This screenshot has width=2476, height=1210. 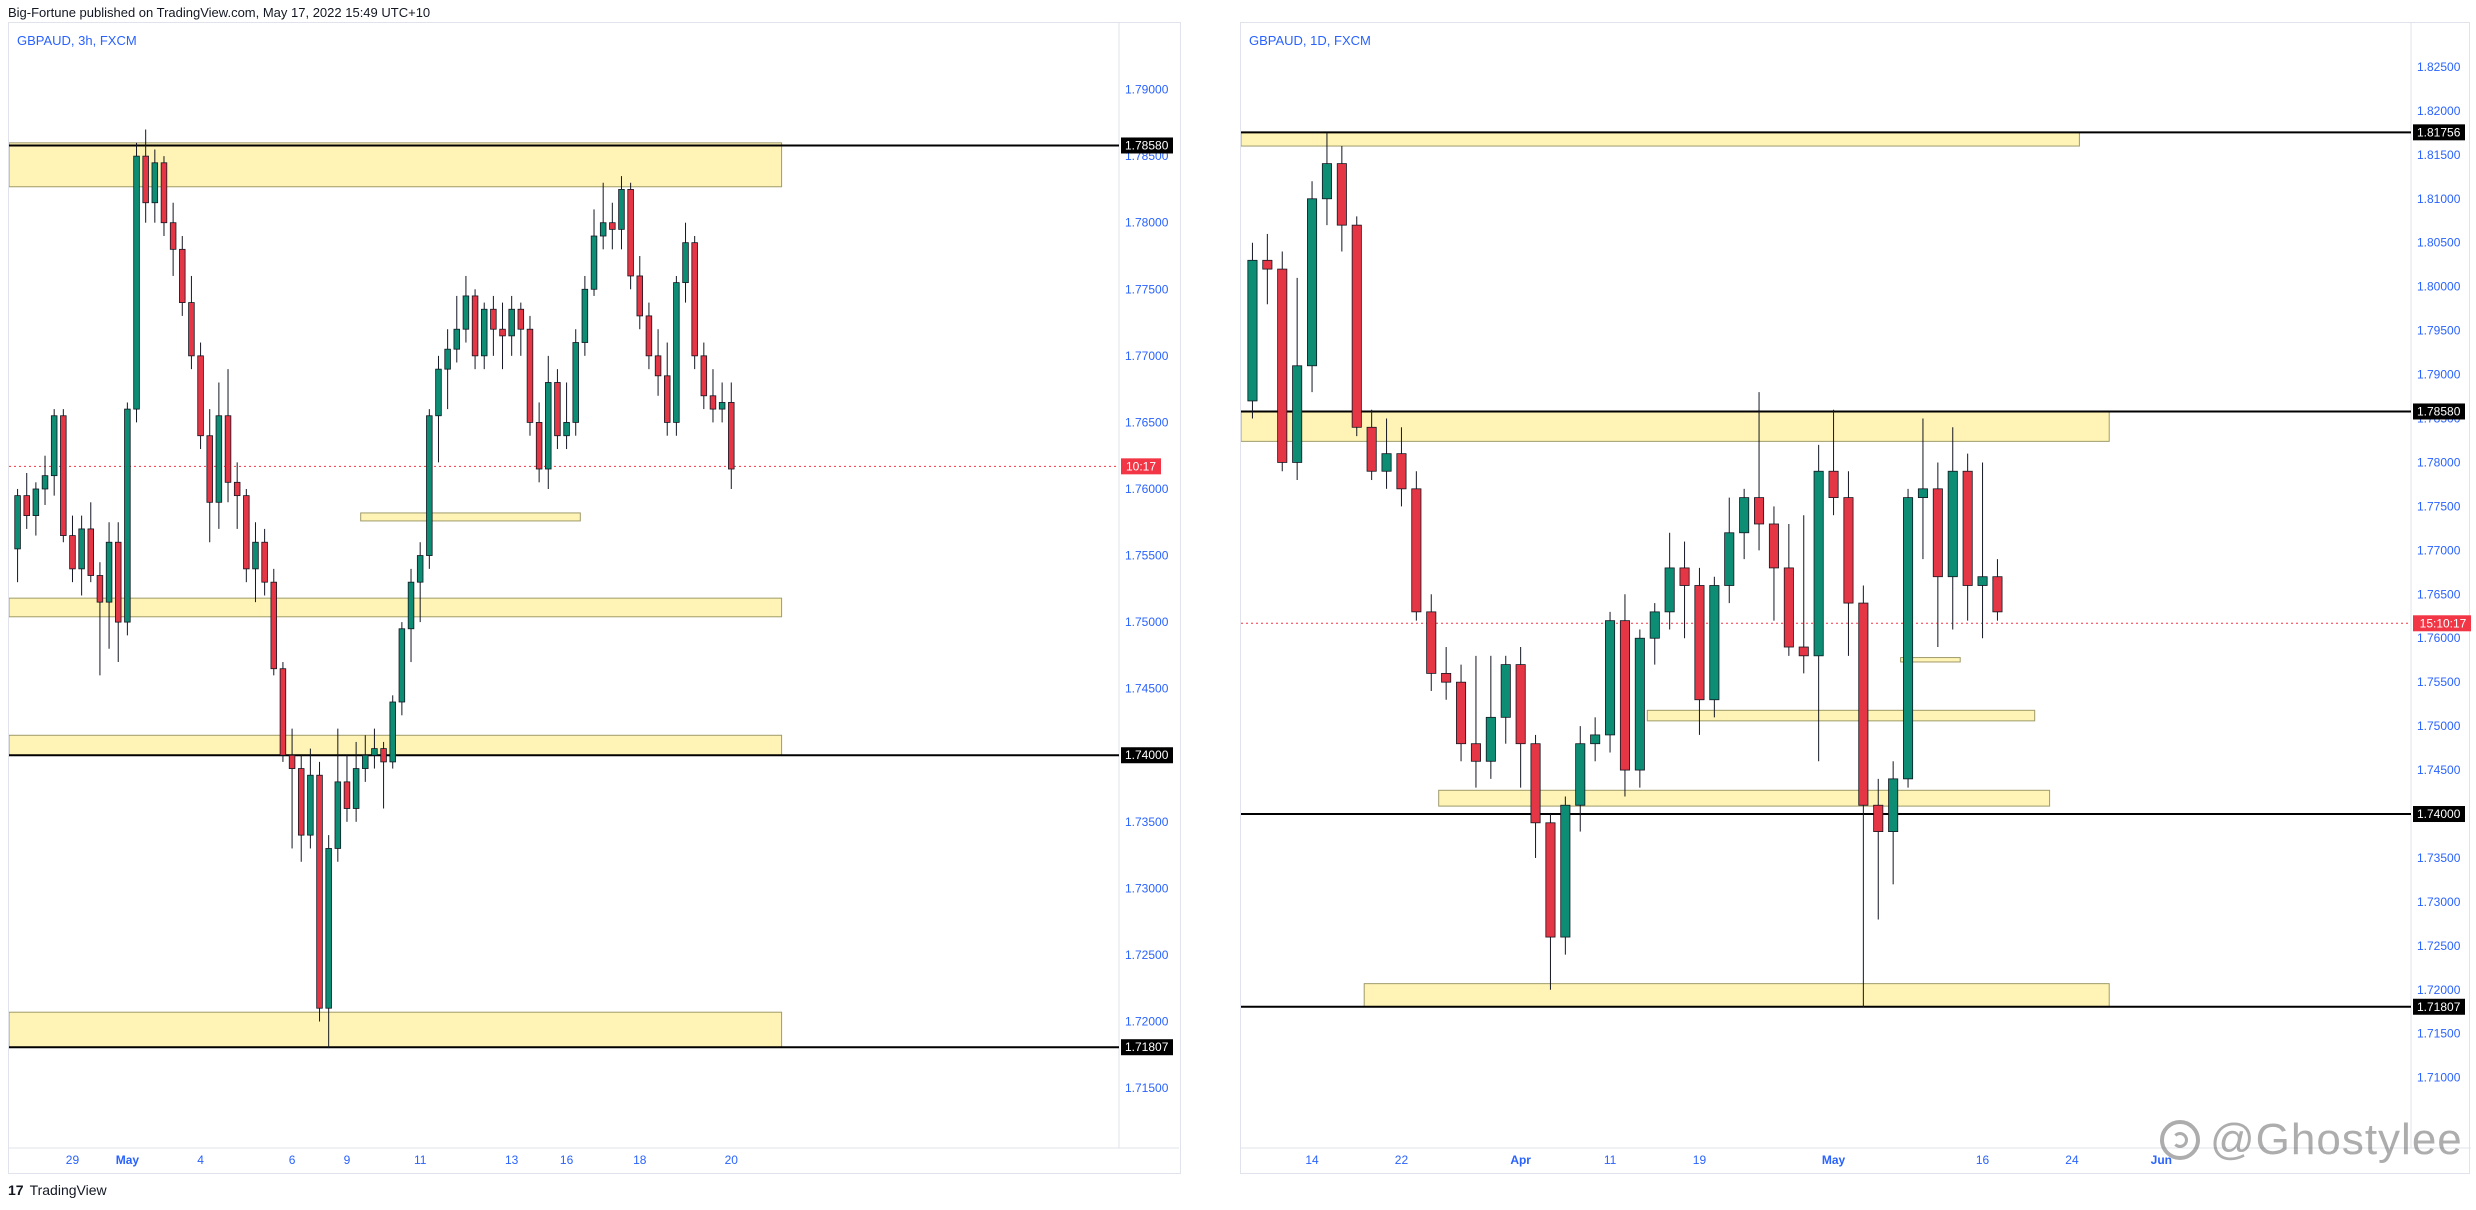 I want to click on y-tick-label: 1.76500, so click(x=1147, y=422).